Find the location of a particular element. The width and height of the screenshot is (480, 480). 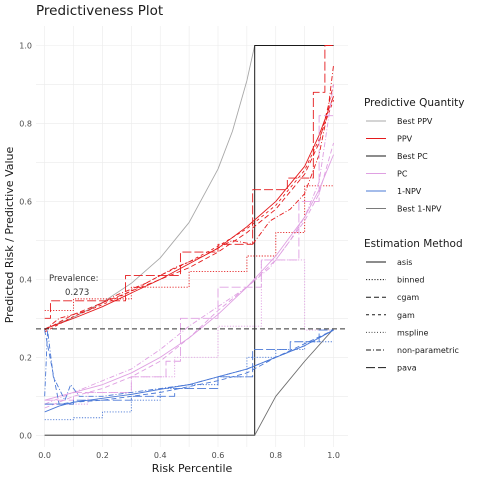

x-axis-label: Risk Percentile is located at coordinates (192, 468).